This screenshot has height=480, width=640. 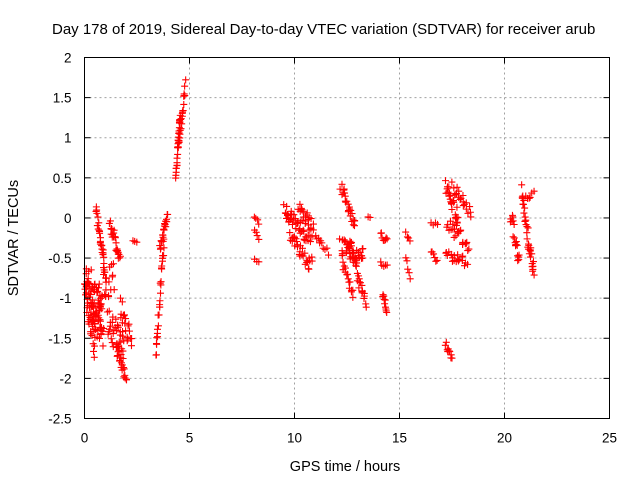 I want to click on x-tick-labels: 0 5 10 15 20 25, so click(x=349, y=438).